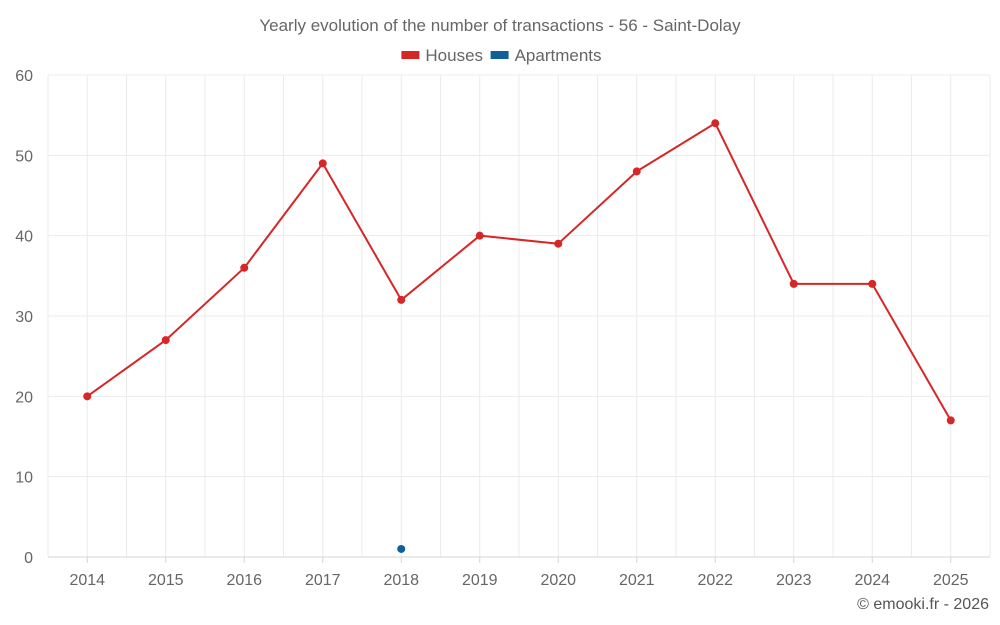 The image size is (1000, 625). What do you see at coordinates (24, 397) in the screenshot?
I see `y-tick-label: 20` at bounding box center [24, 397].